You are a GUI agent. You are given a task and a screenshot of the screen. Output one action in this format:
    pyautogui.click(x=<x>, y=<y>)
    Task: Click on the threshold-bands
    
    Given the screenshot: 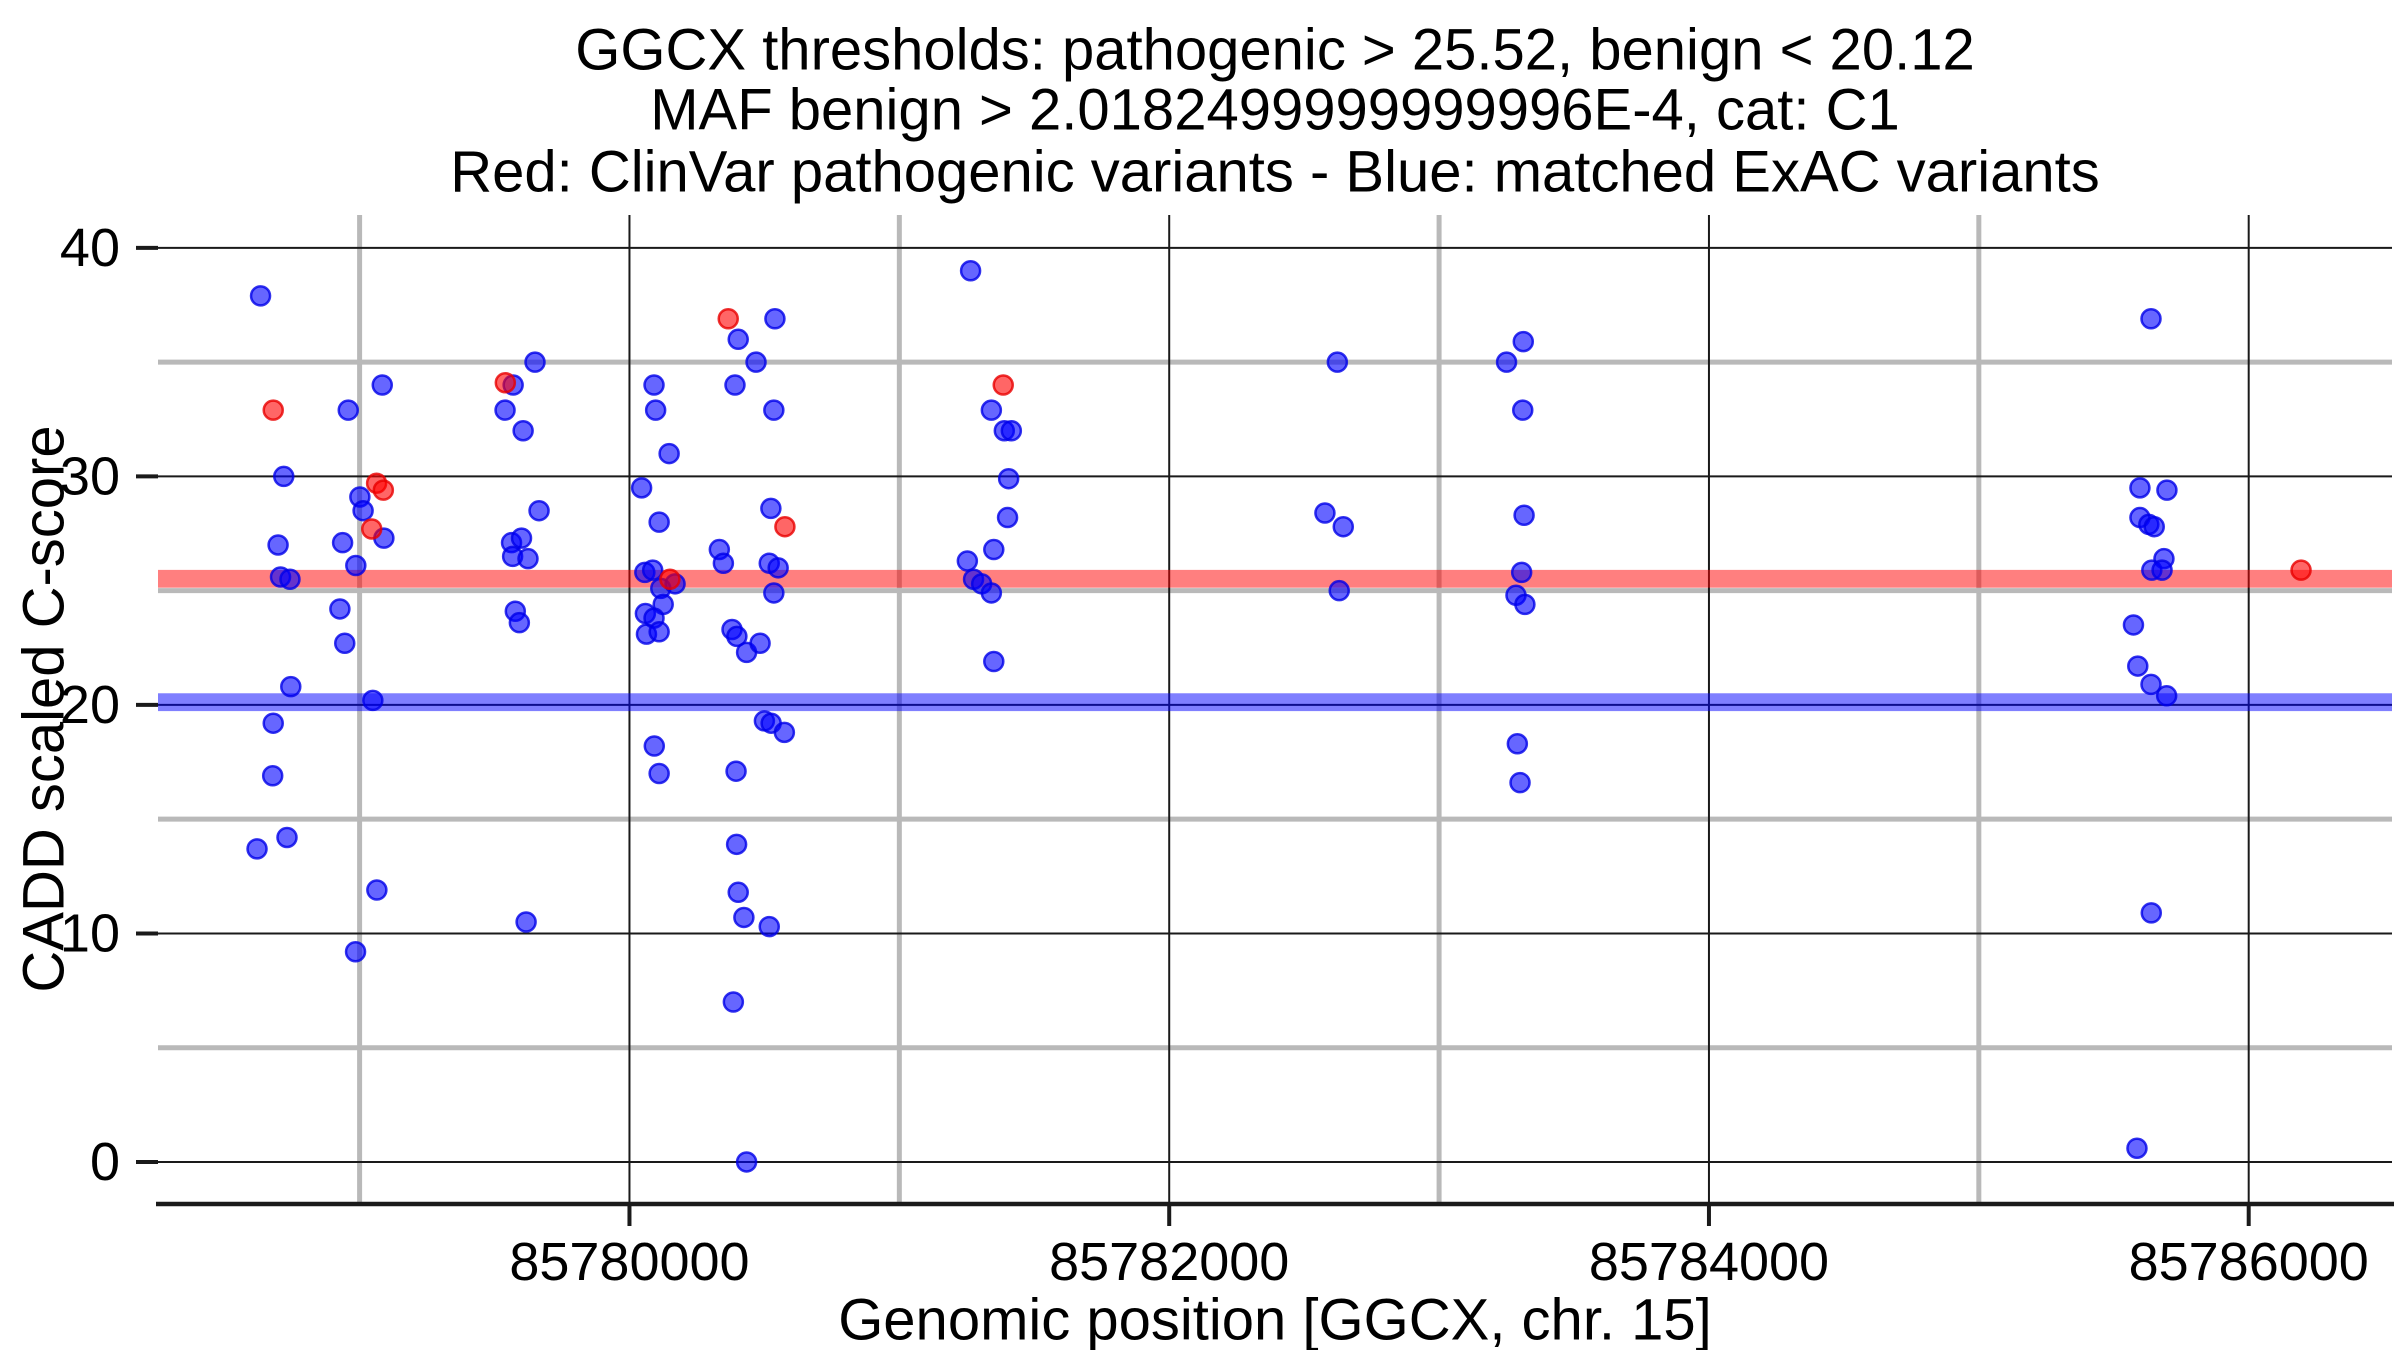 What is the action you would take?
    pyautogui.click(x=1275, y=640)
    